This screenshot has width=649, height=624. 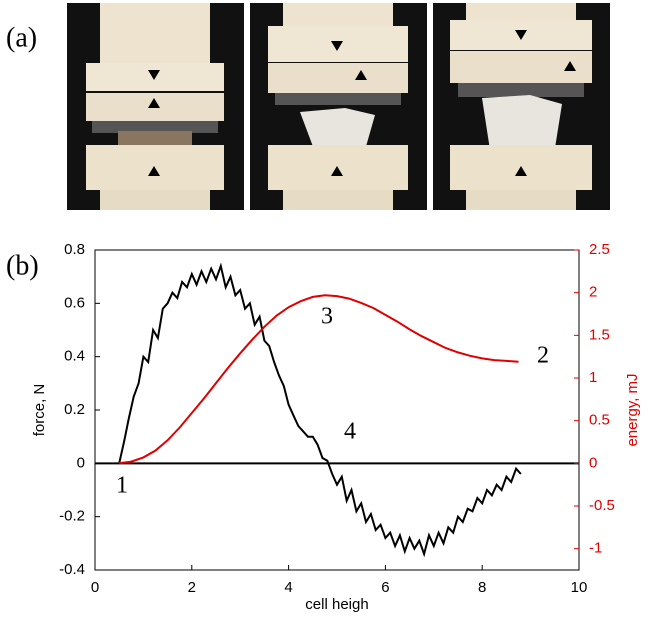 What do you see at coordinates (599, 420) in the screenshot?
I see `y2-tick-label: 0.5` at bounding box center [599, 420].